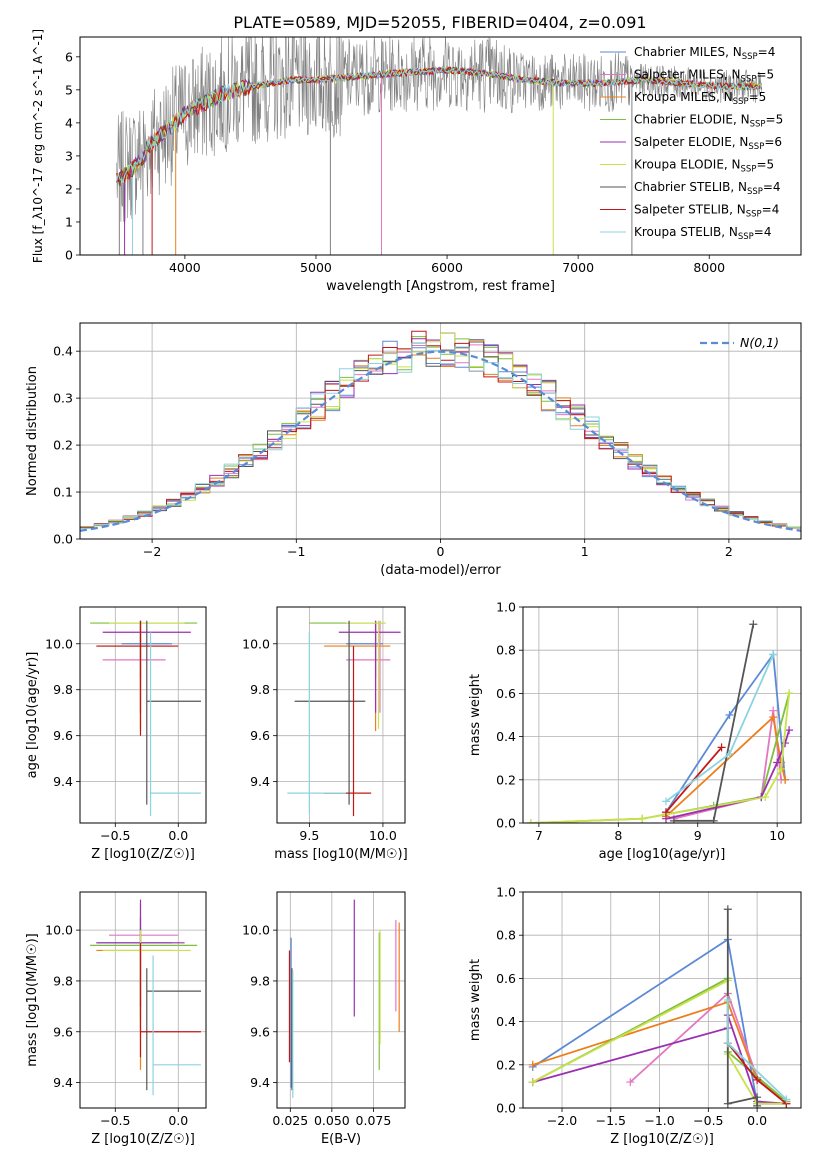 This screenshot has width=819, height=1170. I want to click on legend-entry: Kroupa STELIB, NSSP=4, so click(703, 233).